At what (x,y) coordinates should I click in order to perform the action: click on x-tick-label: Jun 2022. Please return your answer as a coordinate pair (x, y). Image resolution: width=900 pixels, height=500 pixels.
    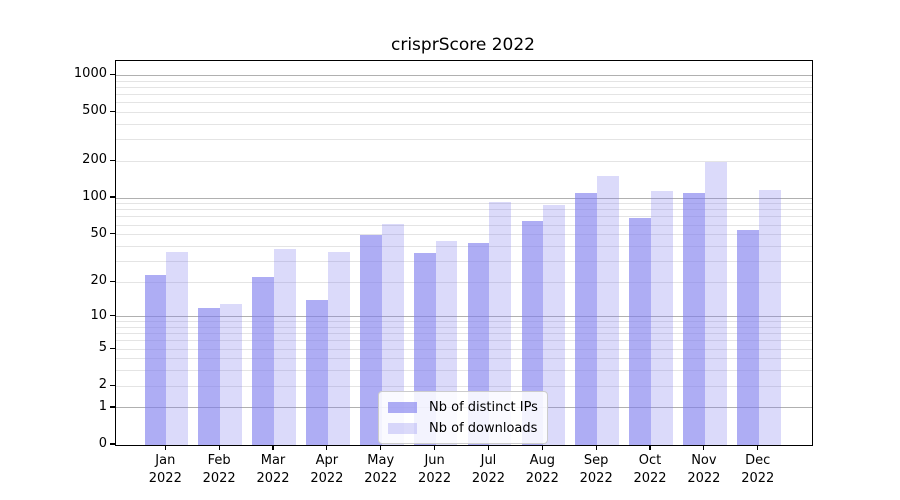
    Looking at the image, I should click on (435, 469).